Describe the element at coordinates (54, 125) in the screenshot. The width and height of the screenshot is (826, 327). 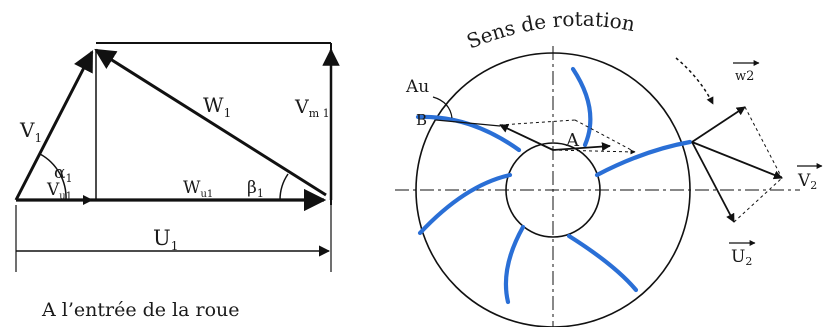
I see `v1-vector` at that location.